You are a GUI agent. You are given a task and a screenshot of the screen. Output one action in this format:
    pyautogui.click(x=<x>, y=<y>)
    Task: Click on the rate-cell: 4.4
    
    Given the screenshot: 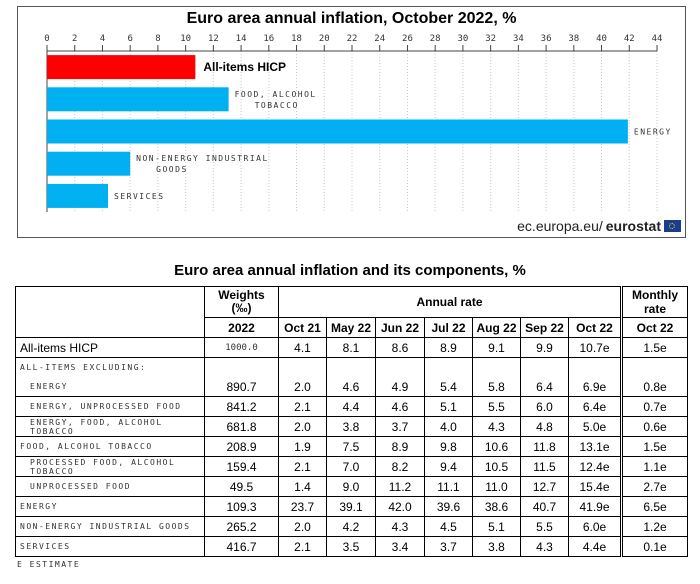 What is the action you would take?
    pyautogui.click(x=351, y=406)
    